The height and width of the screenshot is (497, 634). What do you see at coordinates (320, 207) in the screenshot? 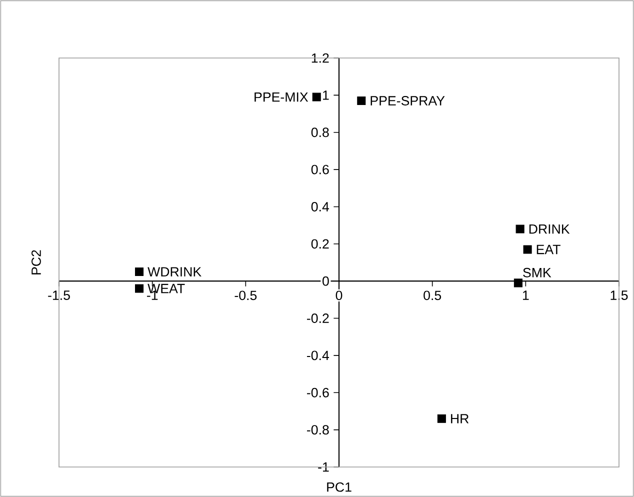
I see `y-tick-label: 0.4` at bounding box center [320, 207].